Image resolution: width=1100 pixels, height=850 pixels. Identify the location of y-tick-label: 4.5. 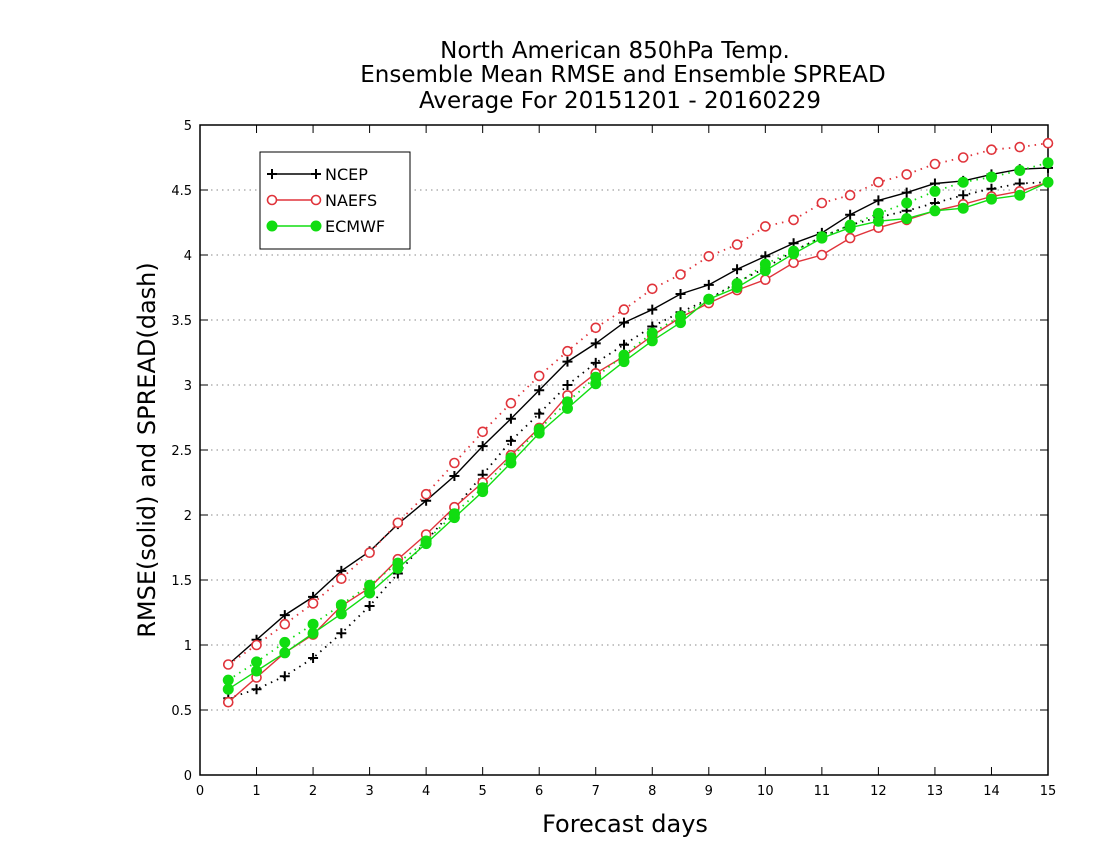
(181, 191).